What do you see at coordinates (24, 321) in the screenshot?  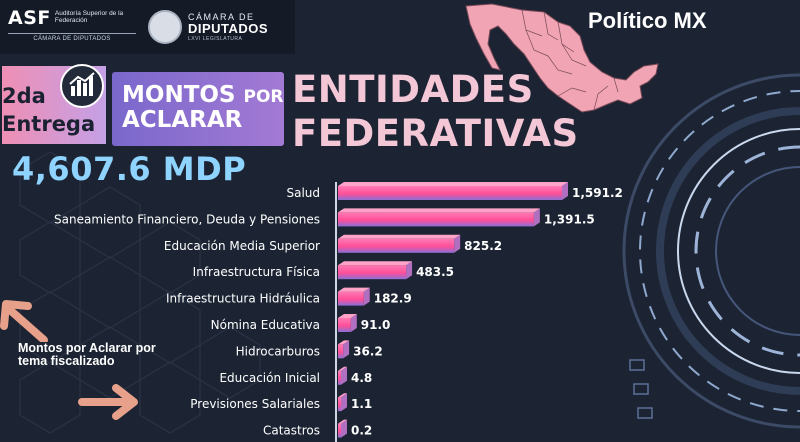 I see `arrow-up-left-icon` at bounding box center [24, 321].